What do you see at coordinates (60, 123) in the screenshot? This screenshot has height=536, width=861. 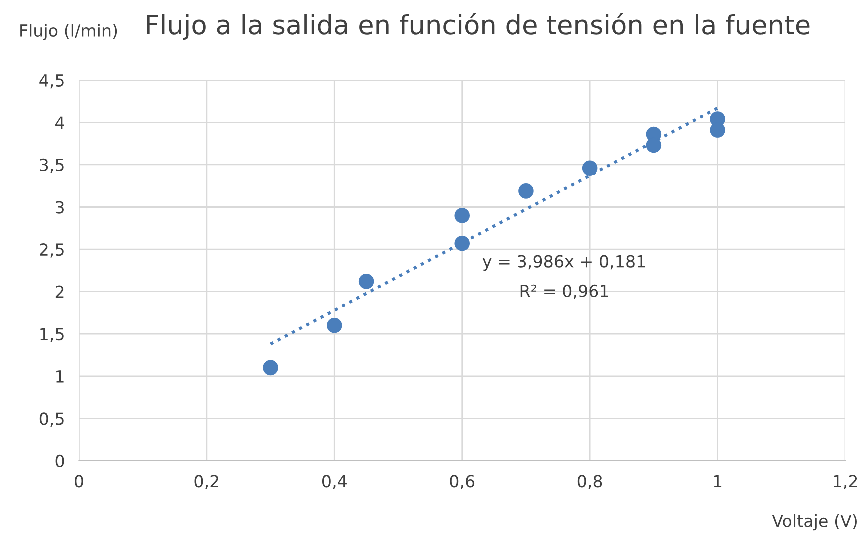 I see `y-tick-label: 4` at bounding box center [60, 123].